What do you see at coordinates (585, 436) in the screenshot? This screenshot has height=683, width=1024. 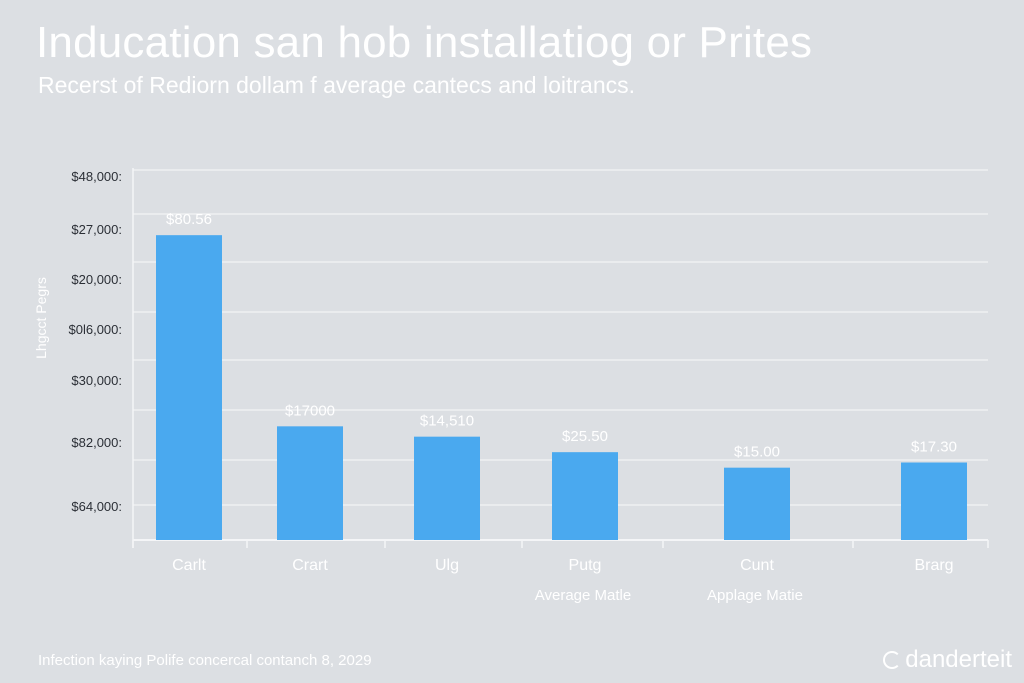 I see `bar-data-label: $25.50` at bounding box center [585, 436].